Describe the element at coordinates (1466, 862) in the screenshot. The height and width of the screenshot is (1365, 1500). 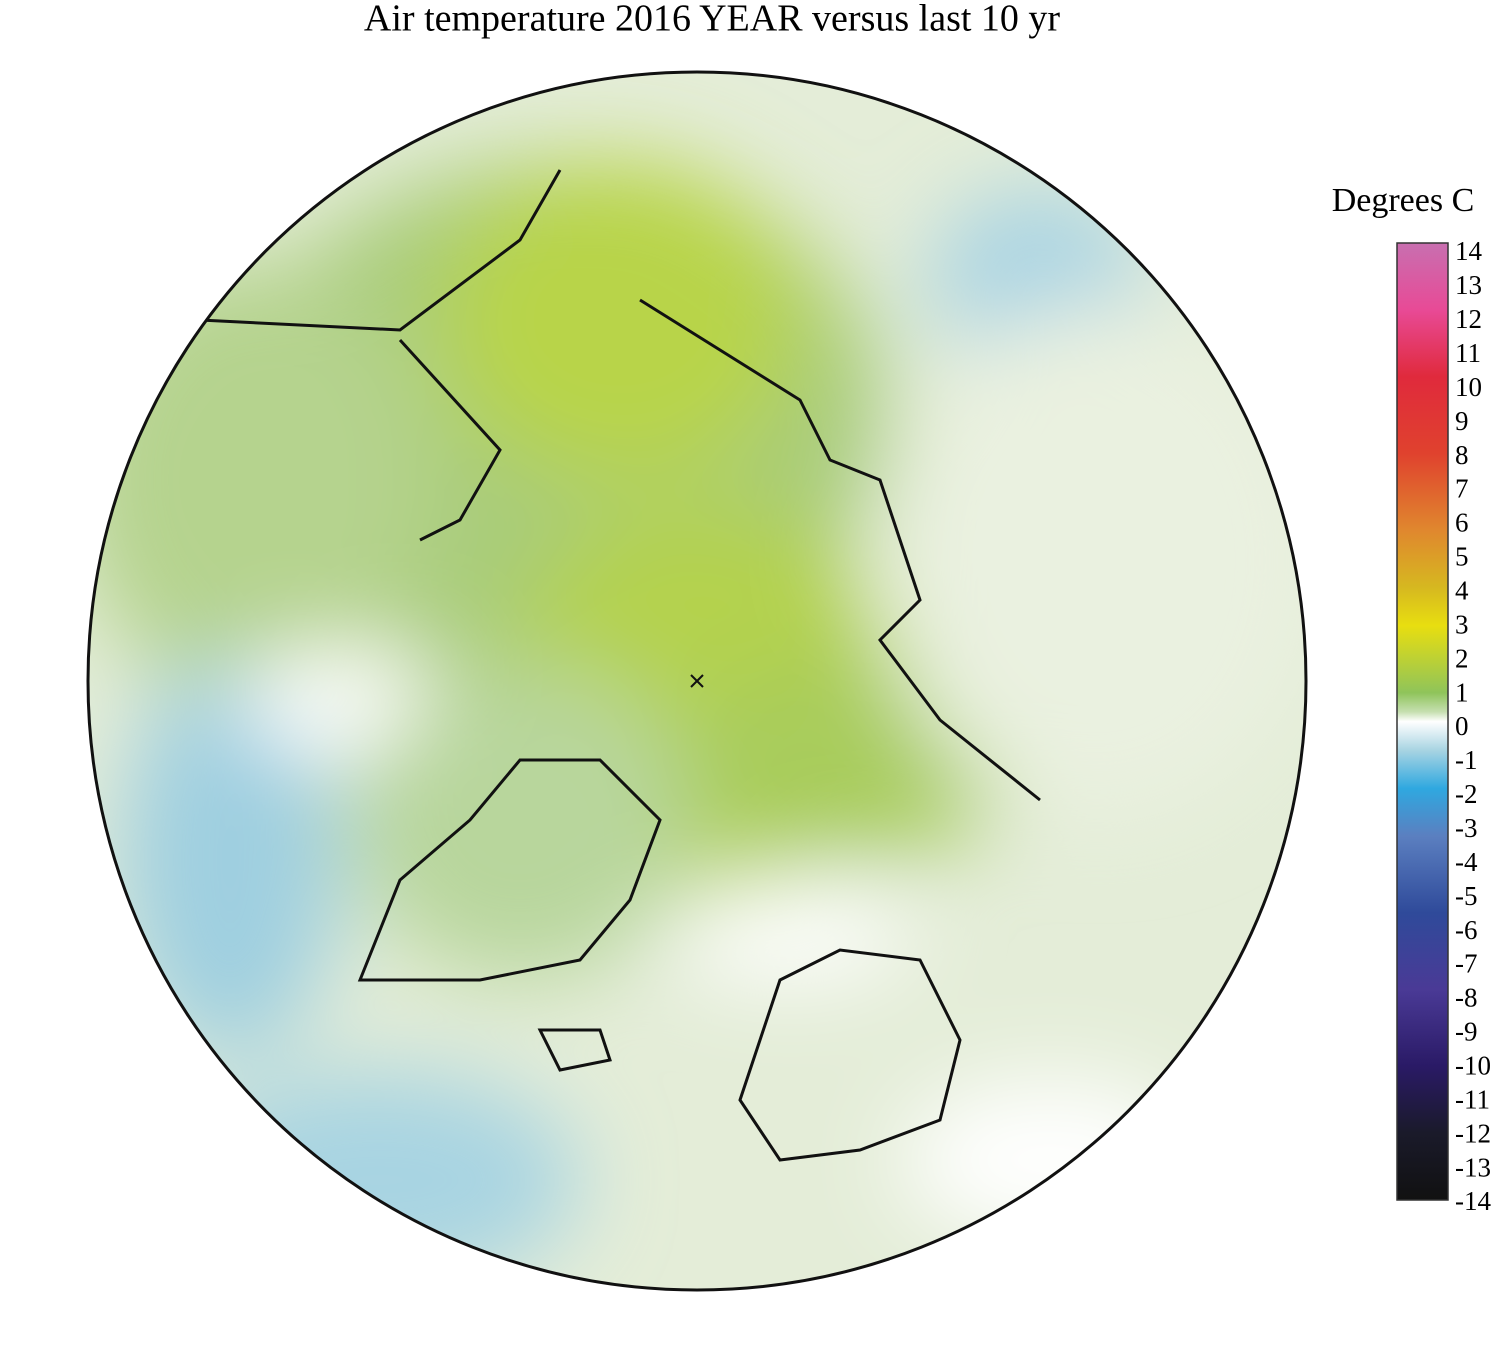
I see `colorbar-tick-label: -4` at that location.